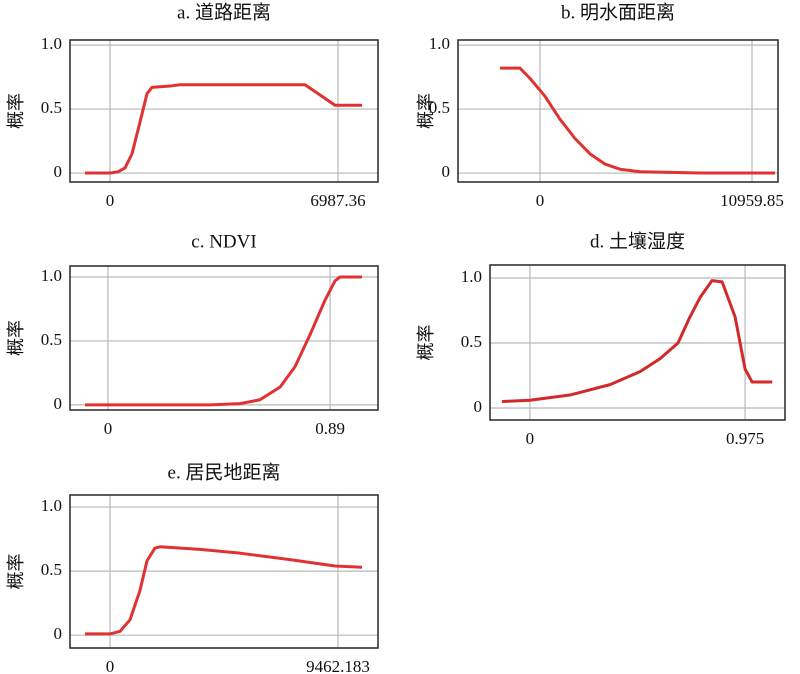  I want to click on chart-title: e. 居民地距离, so click(224, 472).